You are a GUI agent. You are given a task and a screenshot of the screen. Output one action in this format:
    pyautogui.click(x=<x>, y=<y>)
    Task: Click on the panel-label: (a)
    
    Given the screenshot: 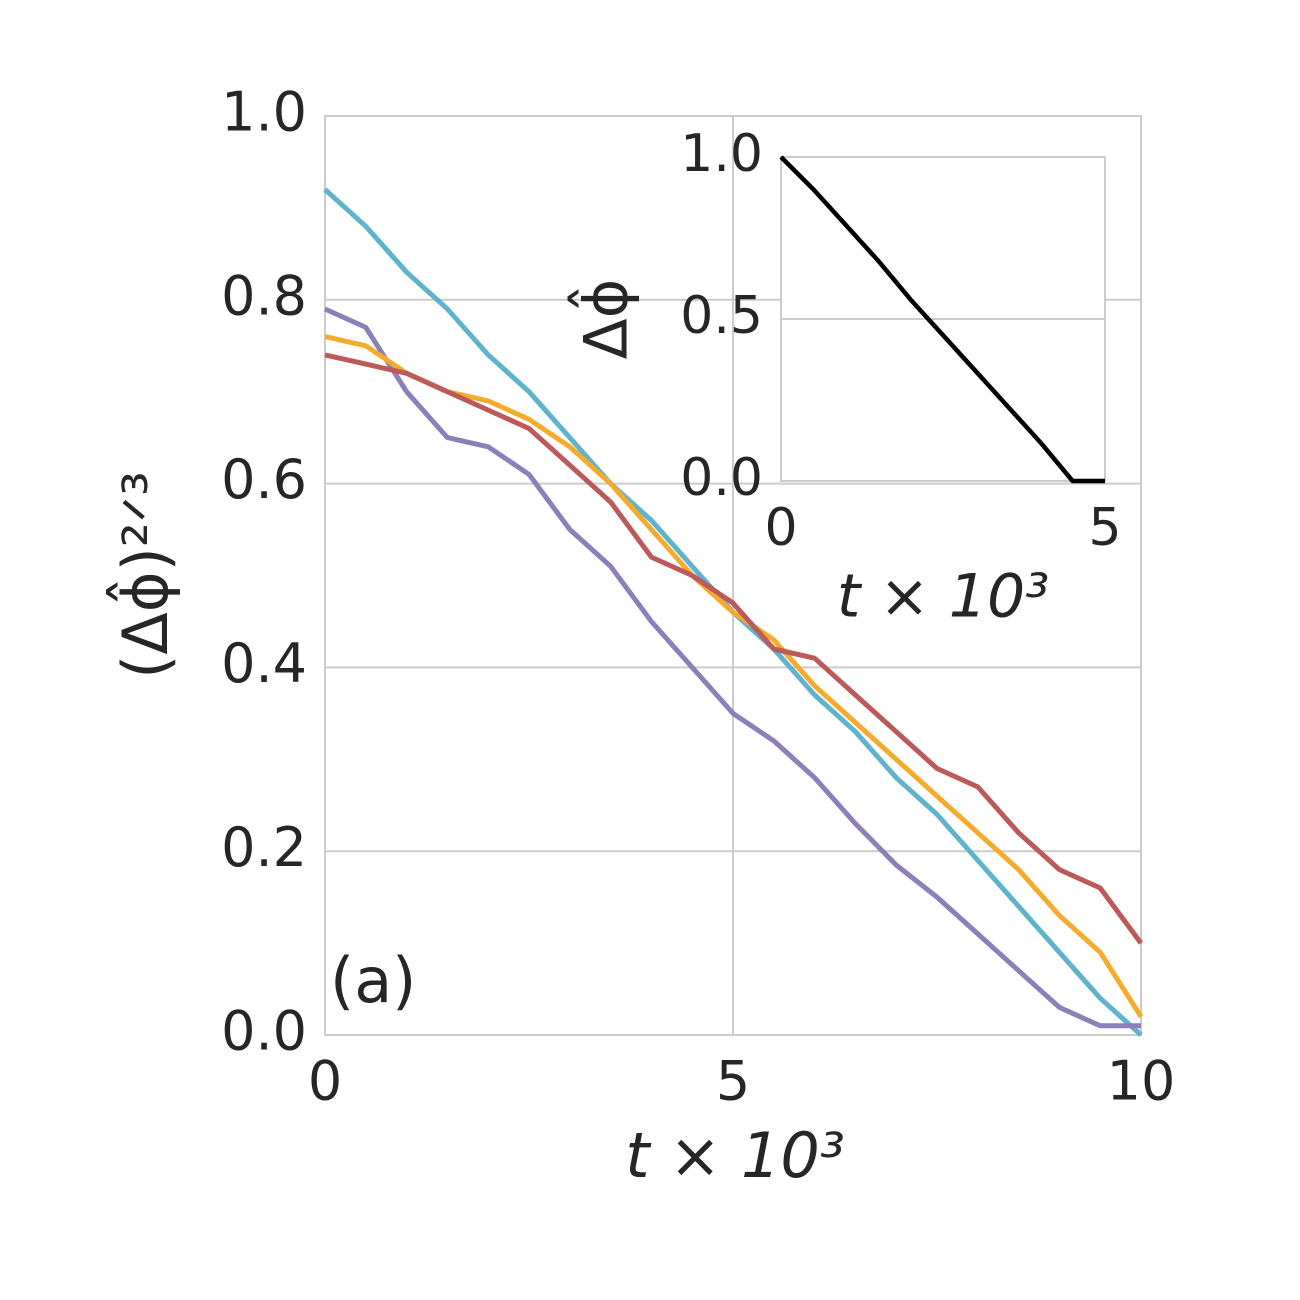 What is the action you would take?
    pyautogui.click(x=373, y=980)
    